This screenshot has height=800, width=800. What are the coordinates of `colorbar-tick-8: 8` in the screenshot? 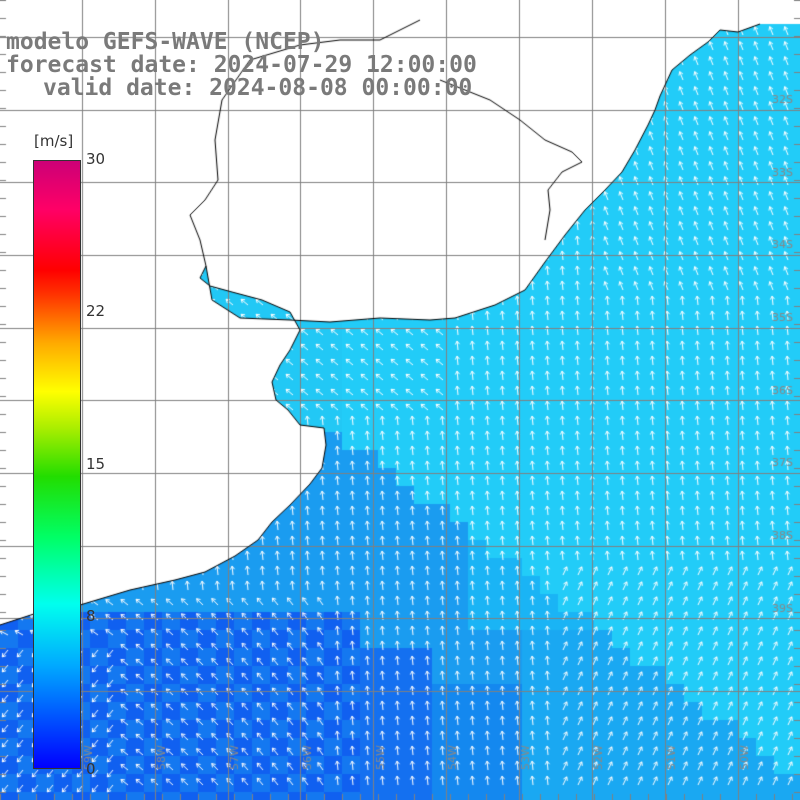 It's located at (91, 616).